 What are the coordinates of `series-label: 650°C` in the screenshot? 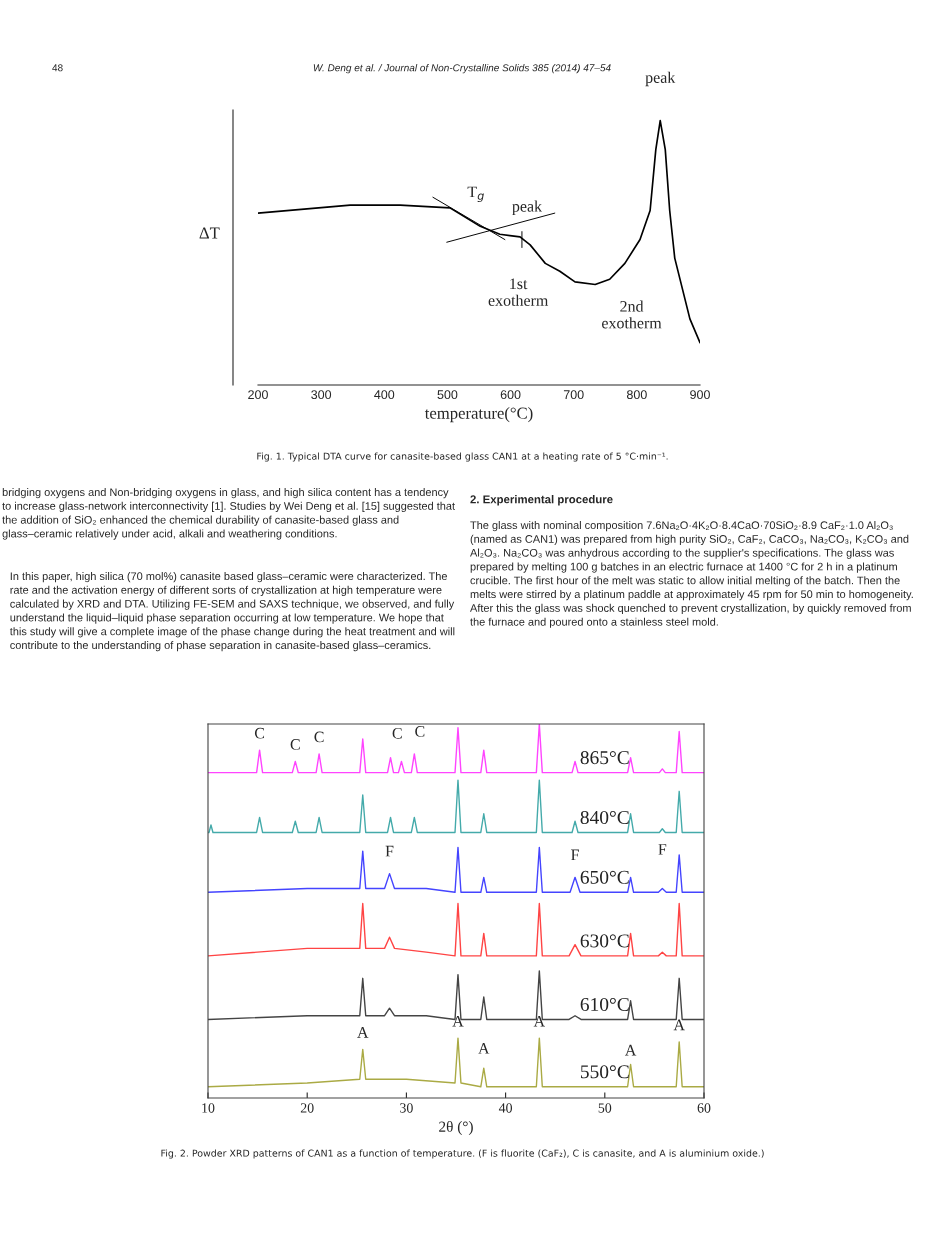 It's located at (604, 877).